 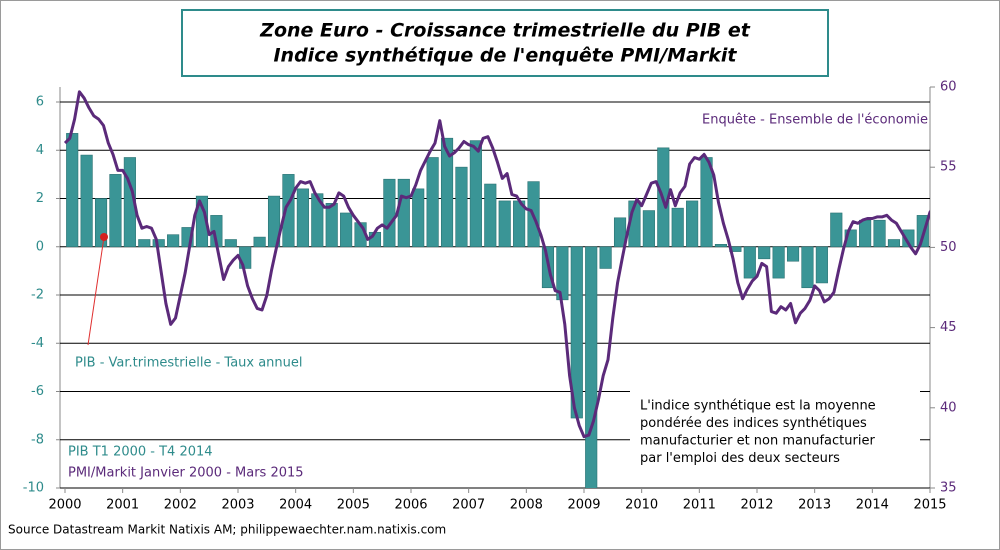 What do you see at coordinates (353, 505) in the screenshot?
I see `x-tick-label: 2005` at bounding box center [353, 505].